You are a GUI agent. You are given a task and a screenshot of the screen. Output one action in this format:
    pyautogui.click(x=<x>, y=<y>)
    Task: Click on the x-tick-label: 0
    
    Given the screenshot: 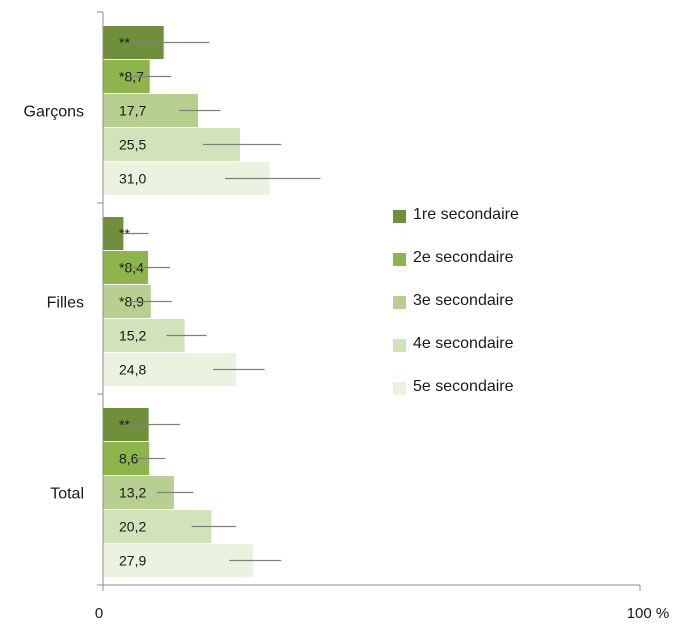 What is the action you would take?
    pyautogui.click(x=99, y=613)
    